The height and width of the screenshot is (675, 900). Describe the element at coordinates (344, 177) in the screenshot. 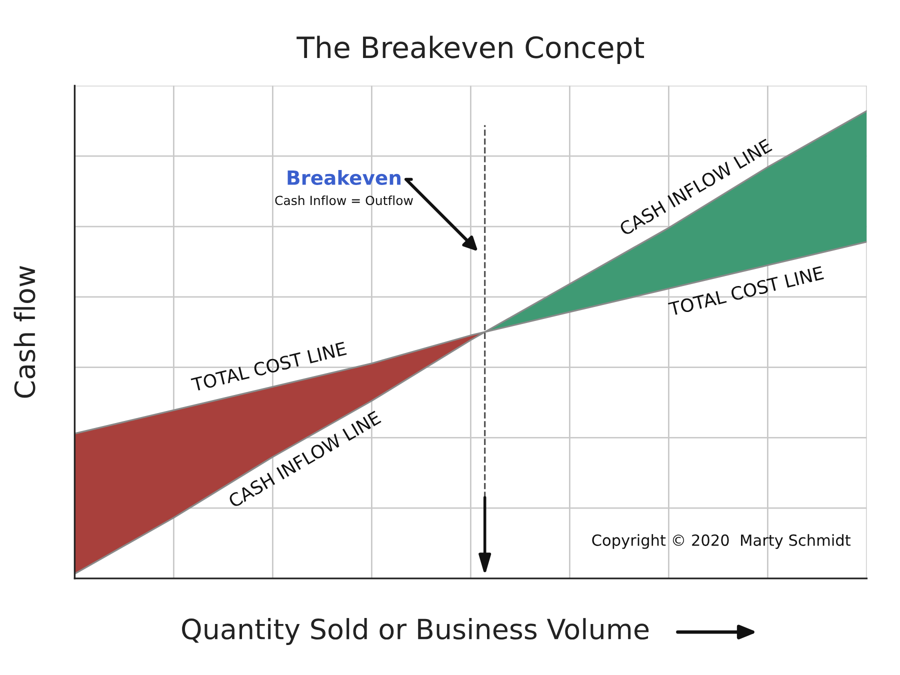

I see `annotation: Breakeven` at that location.